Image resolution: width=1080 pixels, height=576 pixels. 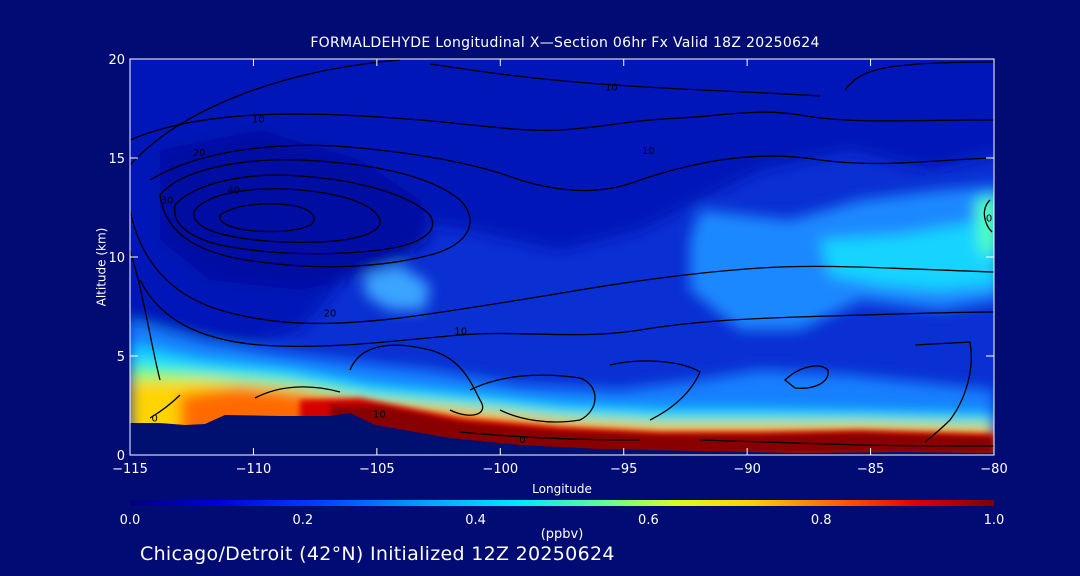 What do you see at coordinates (167, 201) in the screenshot?
I see `contour-label: 30` at bounding box center [167, 201].